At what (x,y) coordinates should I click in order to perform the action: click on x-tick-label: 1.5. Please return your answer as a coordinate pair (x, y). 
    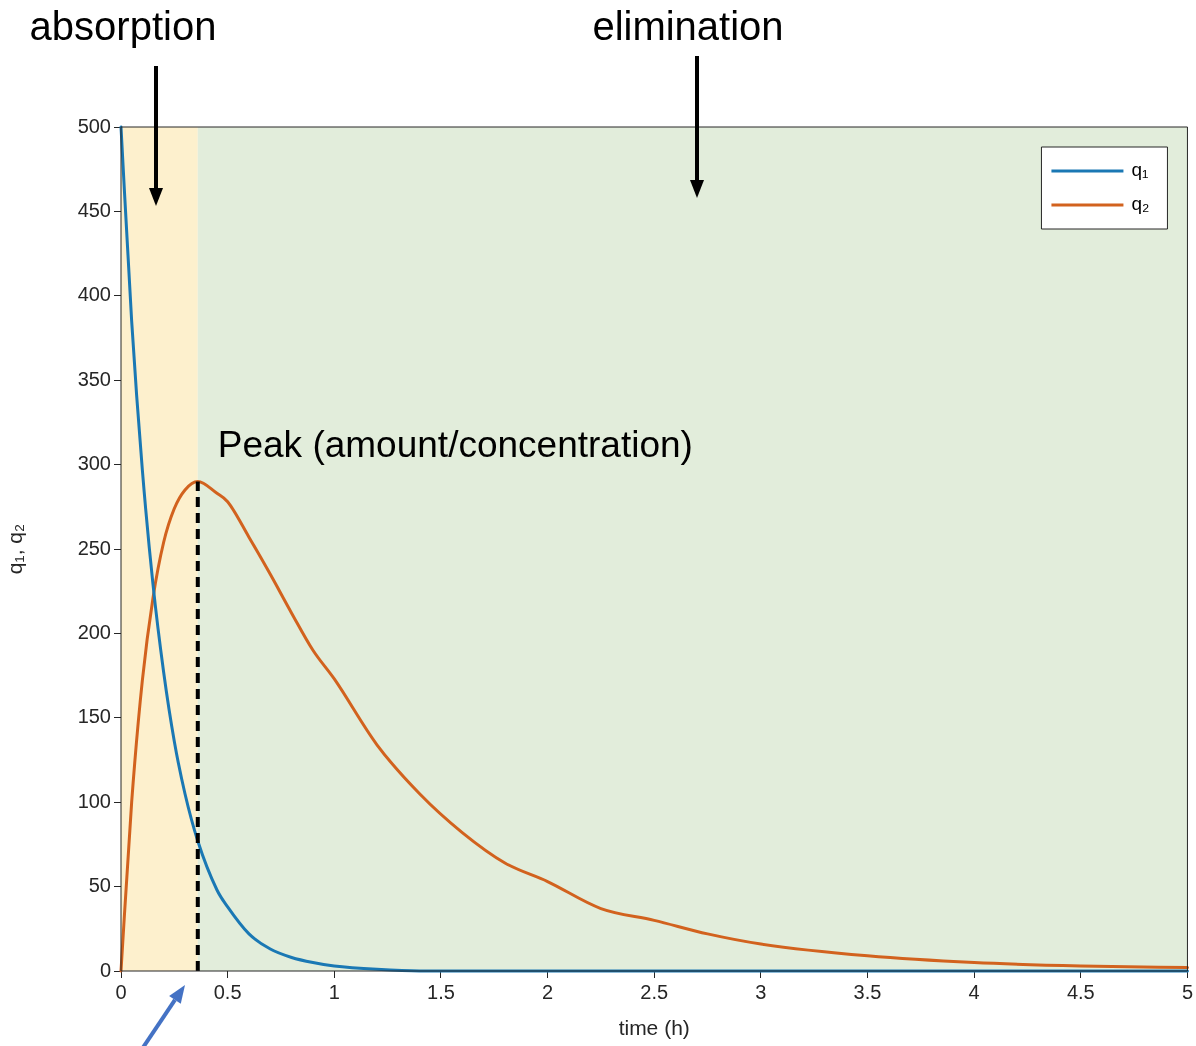
    Looking at the image, I should click on (441, 991).